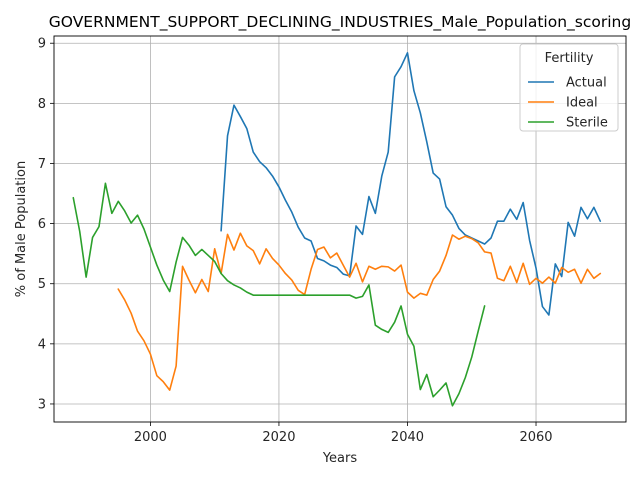 This screenshot has height=480, width=640. I want to click on legend-label-ideal: Ideal, so click(582, 103).